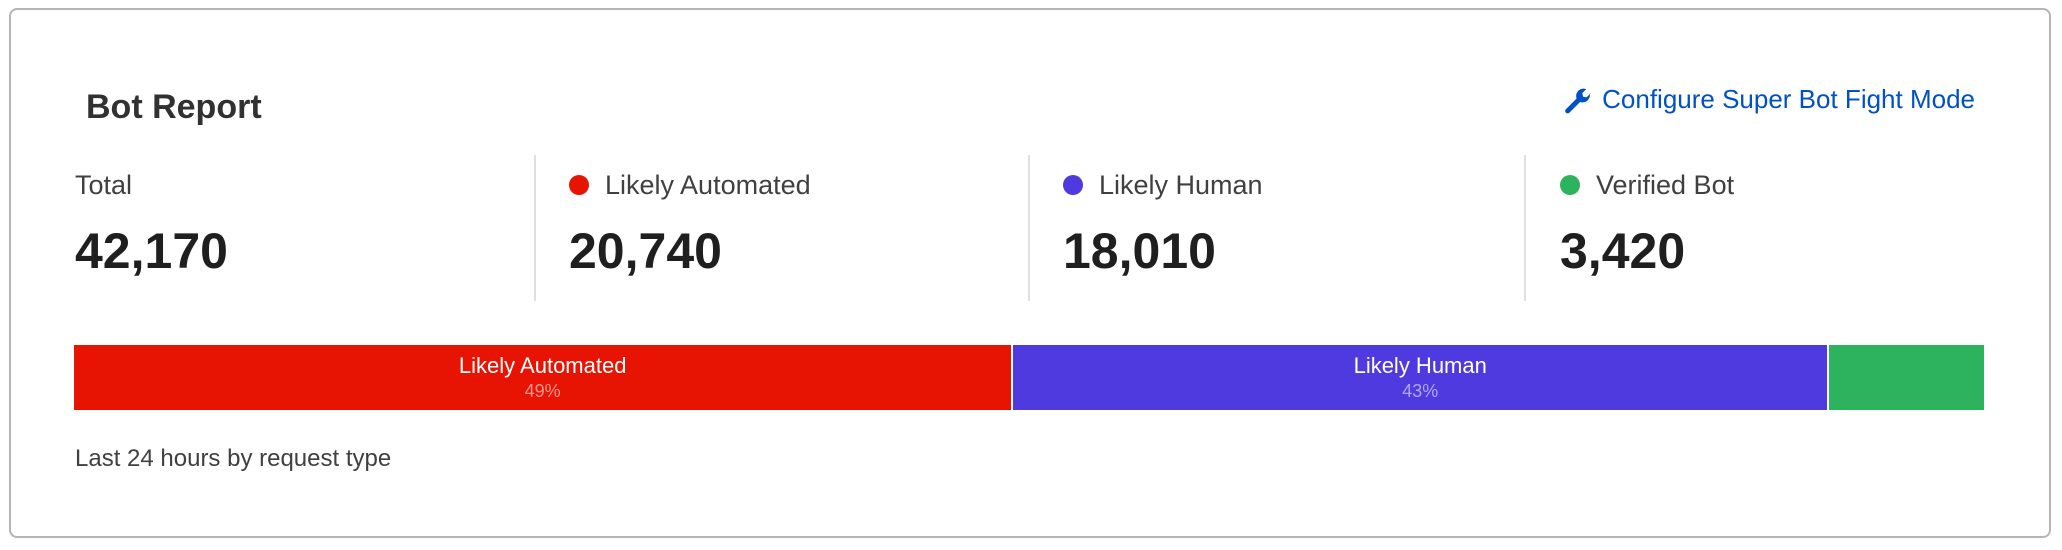  I want to click on stat-likely-automated: Likely Automated 20,740, so click(690, 224).